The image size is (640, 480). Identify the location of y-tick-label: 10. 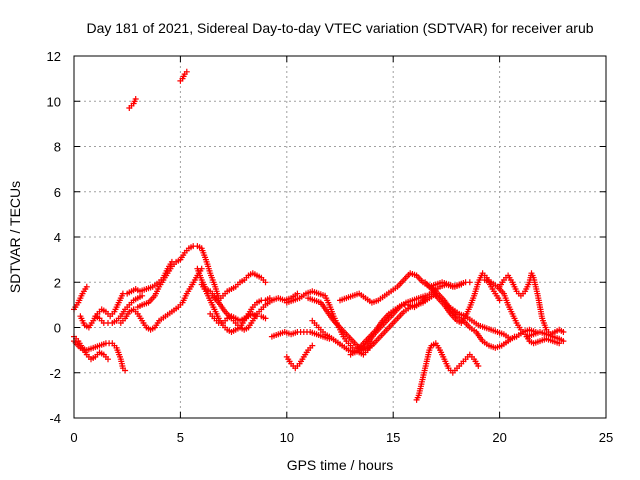
(54, 101).